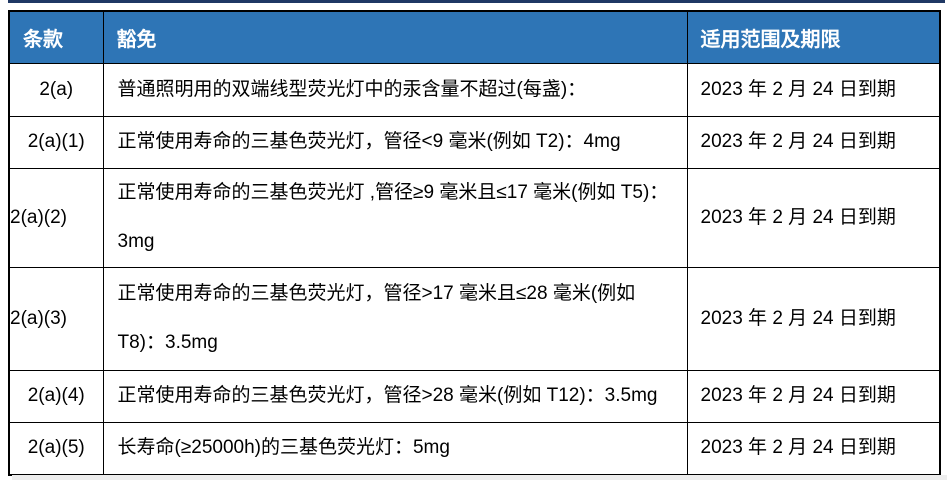 Image resolution: width=947 pixels, height=481 pixels. I want to click on clause-text: 2(a)(5), so click(56, 448).